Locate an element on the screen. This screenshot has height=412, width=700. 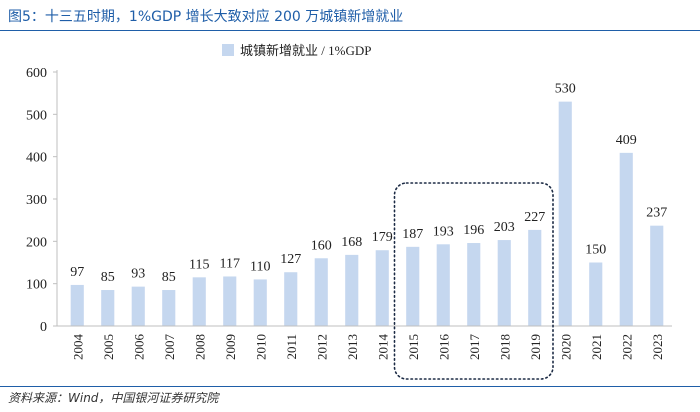
bar-2006 is located at coordinates (138, 306).